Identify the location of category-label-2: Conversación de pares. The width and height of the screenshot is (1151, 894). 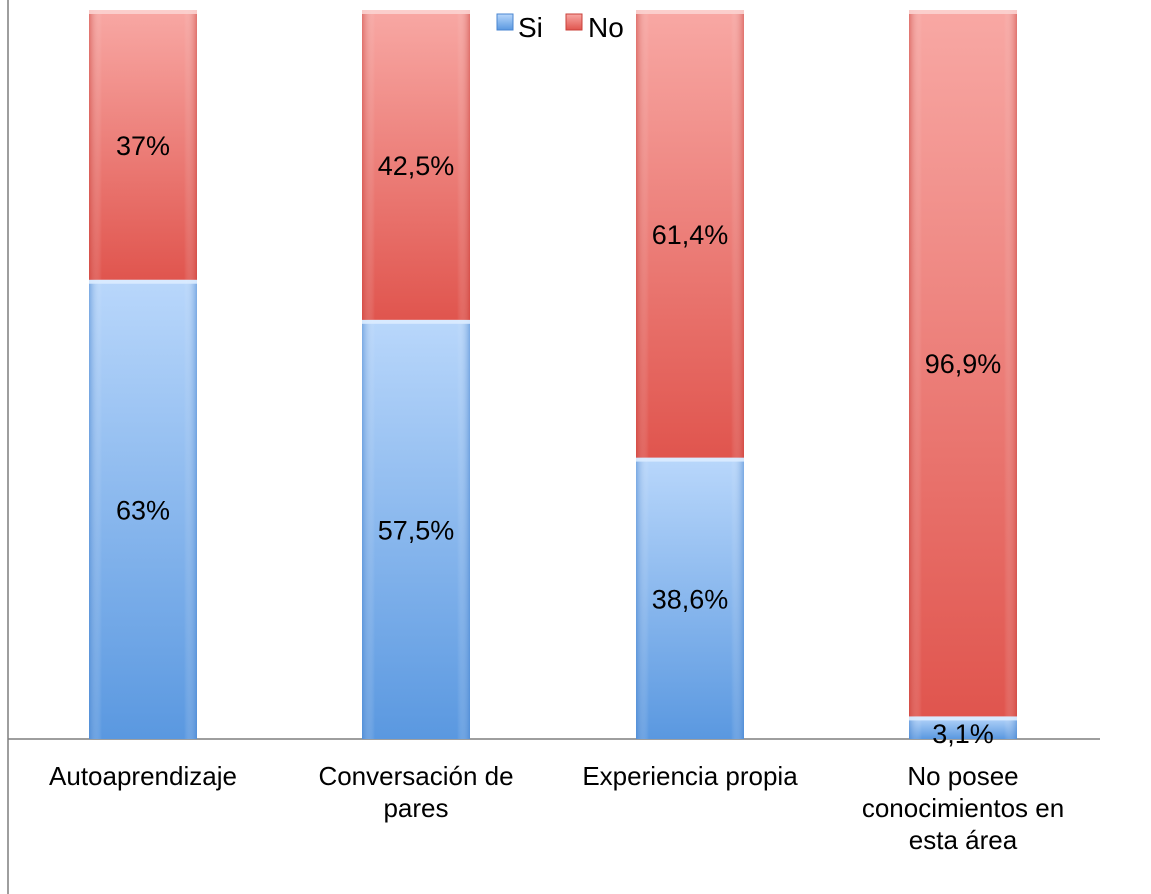
(415, 792).